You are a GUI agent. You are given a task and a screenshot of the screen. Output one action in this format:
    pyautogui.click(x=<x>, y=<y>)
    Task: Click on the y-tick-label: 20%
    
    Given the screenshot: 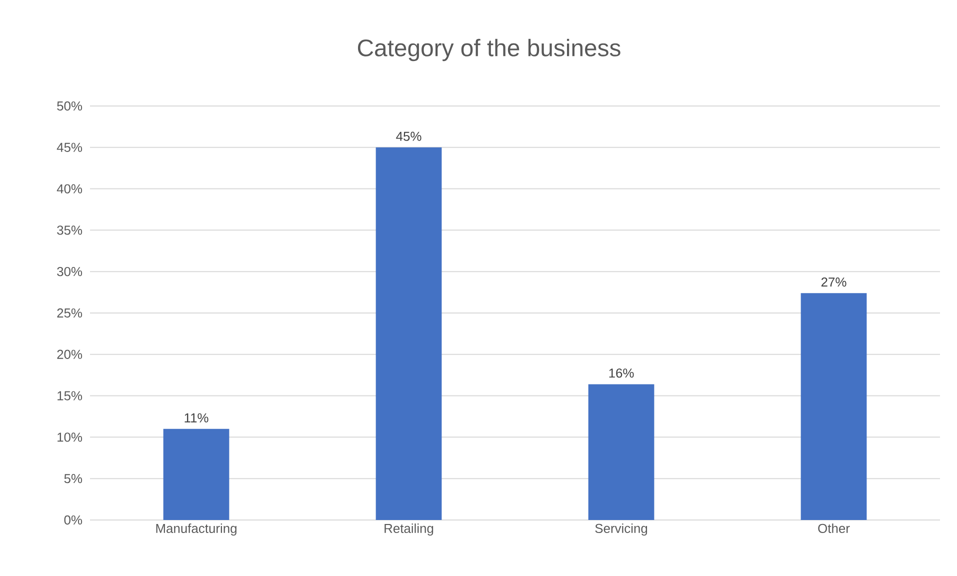 What is the action you would take?
    pyautogui.click(x=69, y=354)
    